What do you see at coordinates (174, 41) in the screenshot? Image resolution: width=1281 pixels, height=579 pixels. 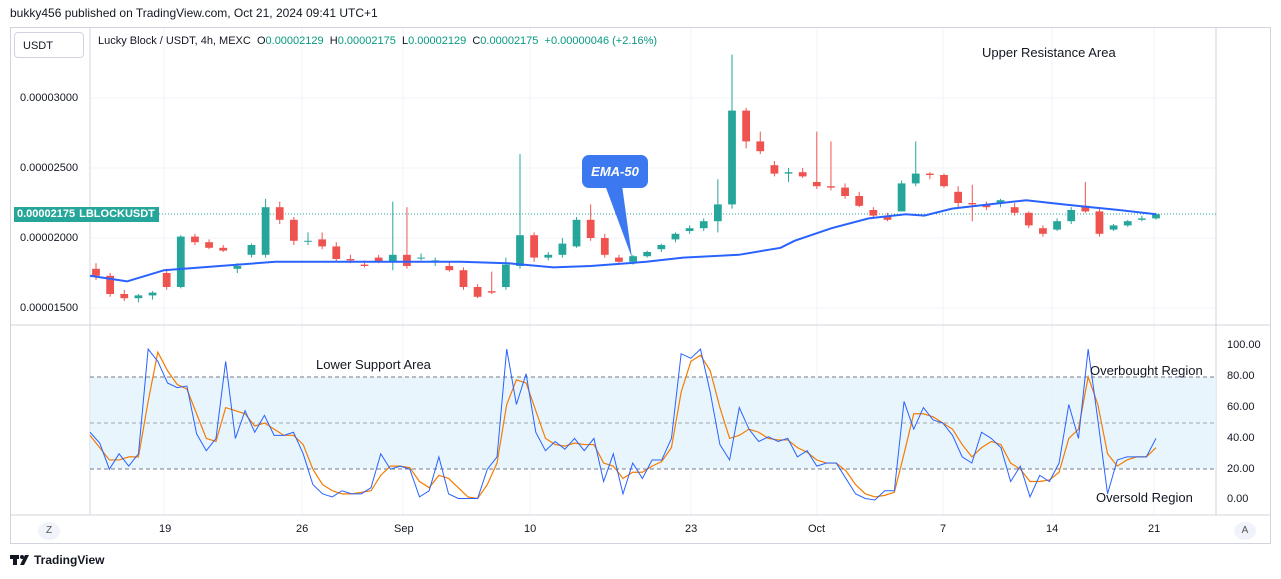 I see `symbol-name: Lucky Block / USDT, 4h, MEXC` at bounding box center [174, 41].